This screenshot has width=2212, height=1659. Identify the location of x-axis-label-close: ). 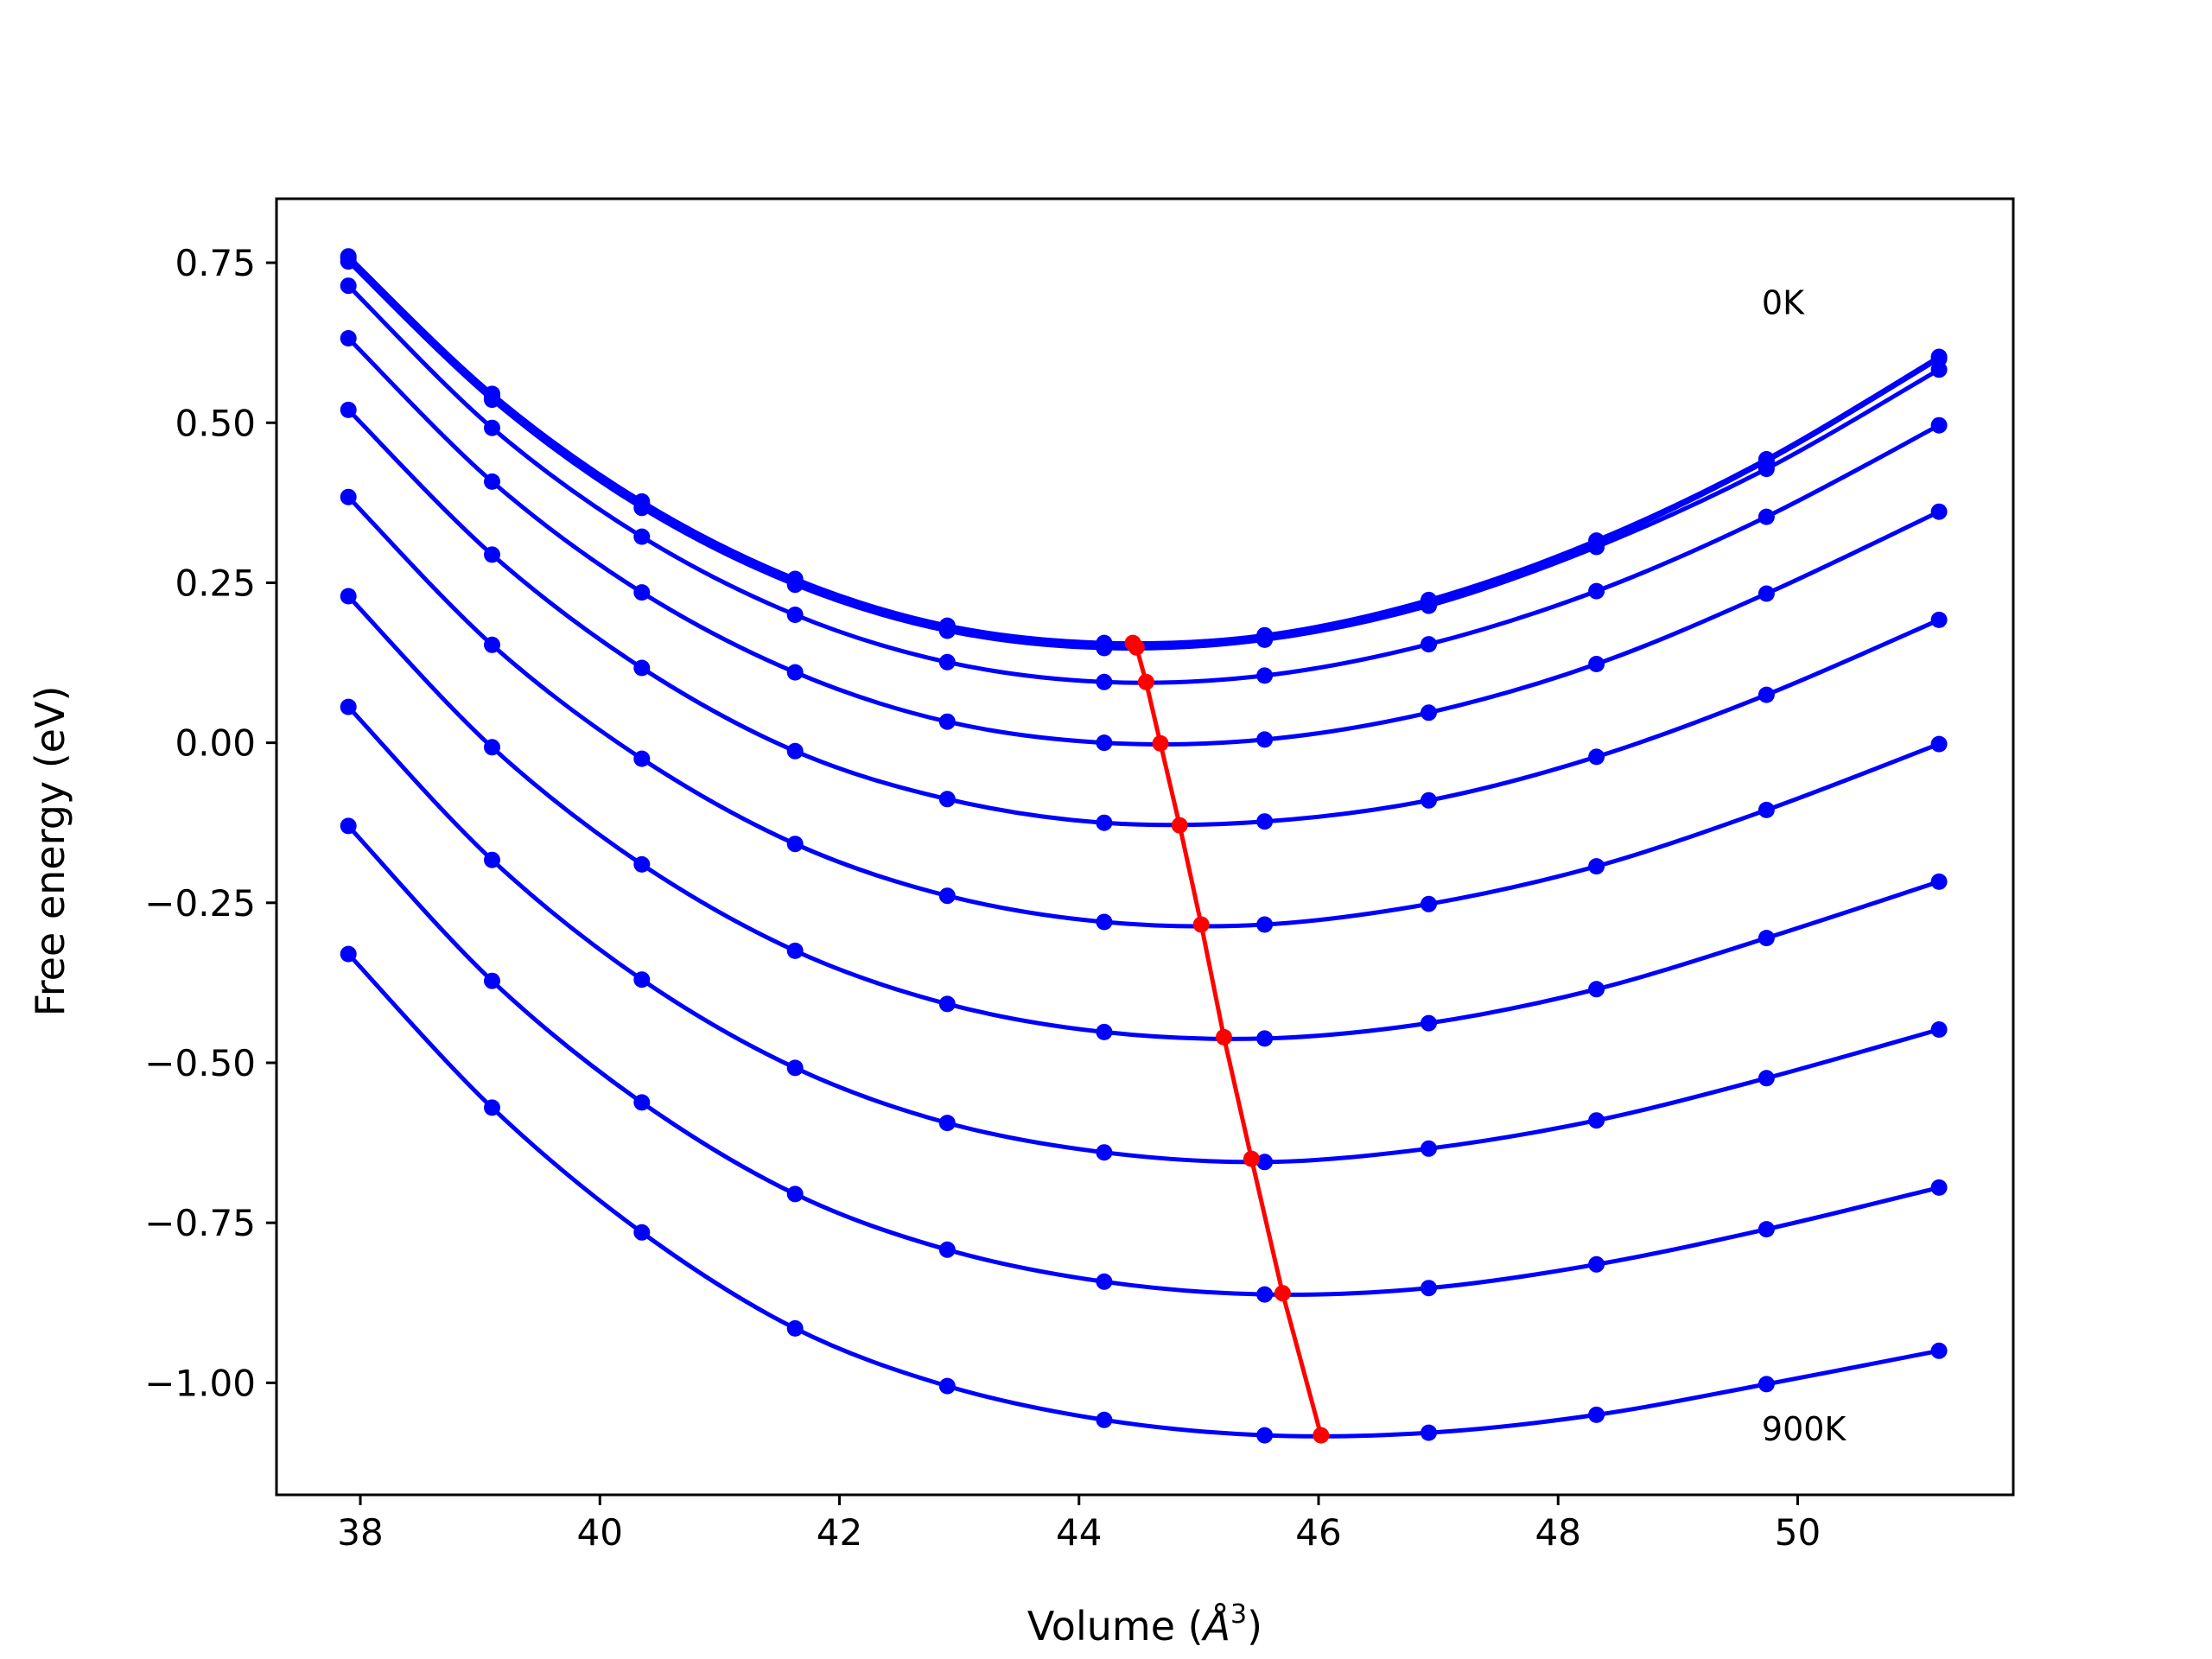
(1254, 1626).